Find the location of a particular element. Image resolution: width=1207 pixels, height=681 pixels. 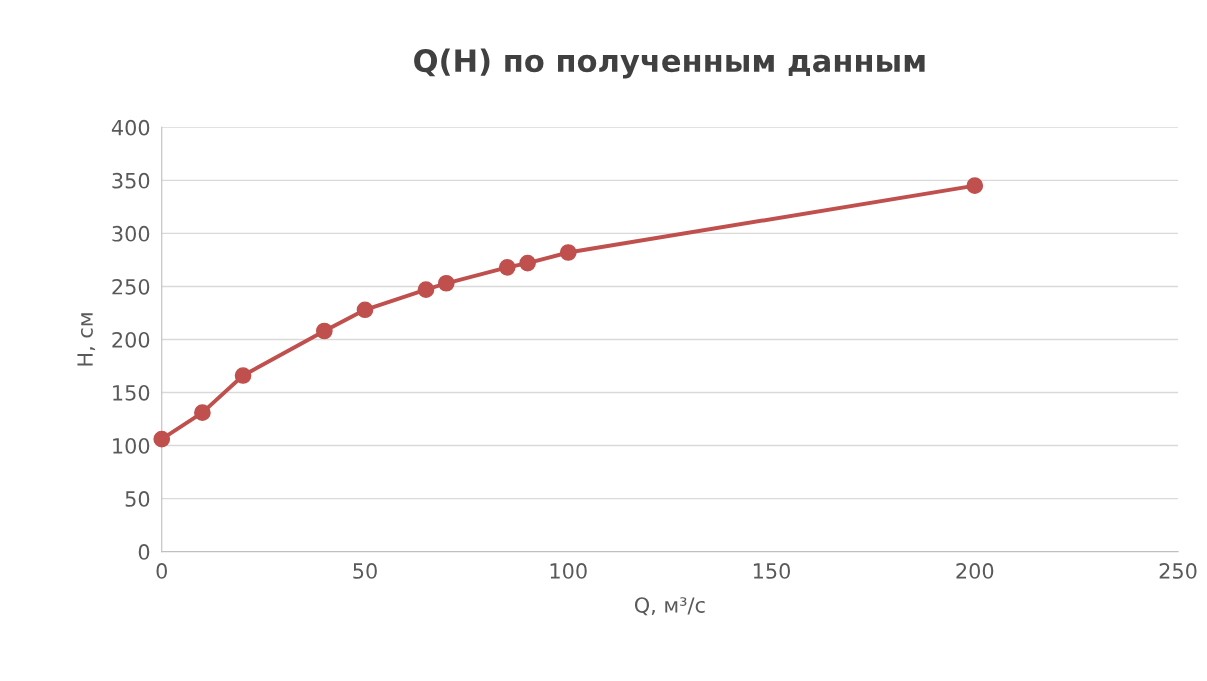

y-tick-label: 100 is located at coordinates (131, 446).